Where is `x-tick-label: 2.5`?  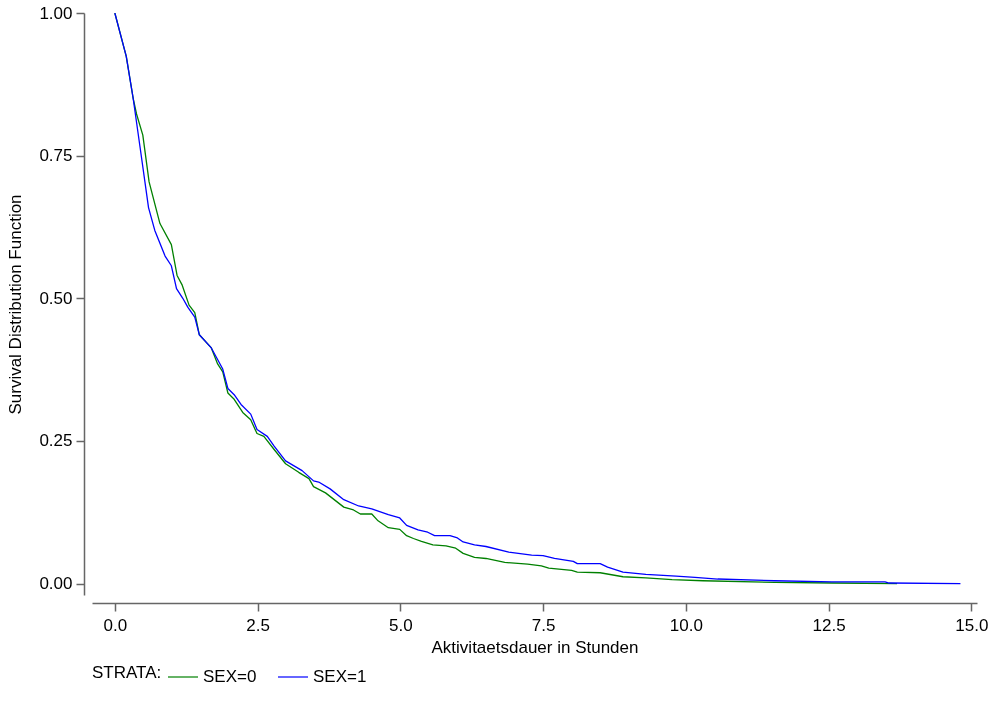
x-tick-label: 2.5 is located at coordinates (258, 625).